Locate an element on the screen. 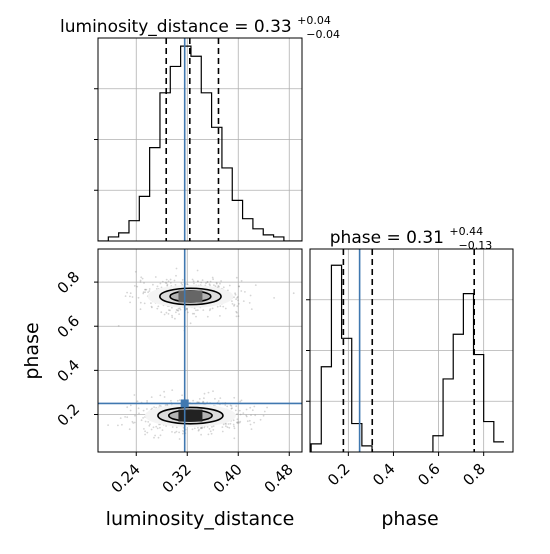 The image size is (550, 554). lumdist-hist-step-line is located at coordinates (200, 143).